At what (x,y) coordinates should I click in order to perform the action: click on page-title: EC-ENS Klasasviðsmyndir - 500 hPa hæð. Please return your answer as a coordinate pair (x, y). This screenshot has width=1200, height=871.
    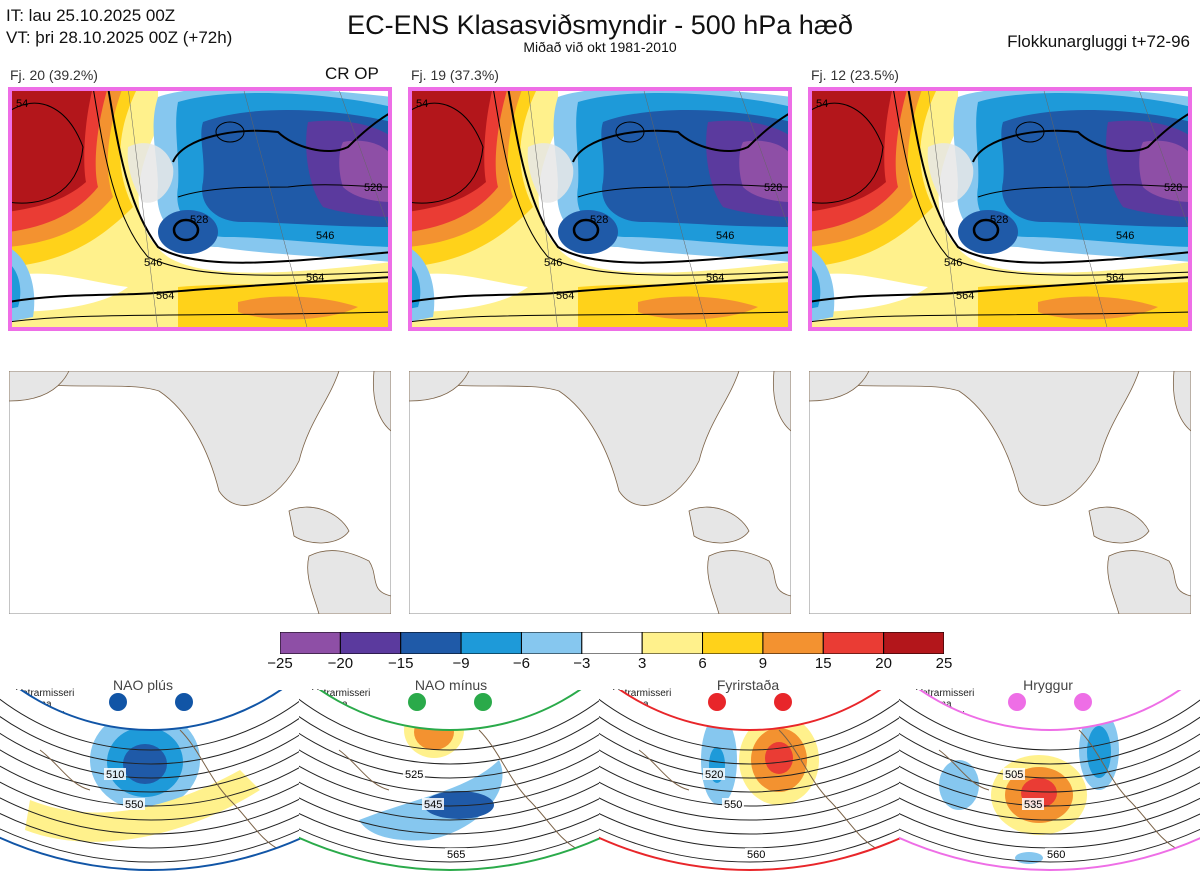
    Looking at the image, I should click on (600, 25).